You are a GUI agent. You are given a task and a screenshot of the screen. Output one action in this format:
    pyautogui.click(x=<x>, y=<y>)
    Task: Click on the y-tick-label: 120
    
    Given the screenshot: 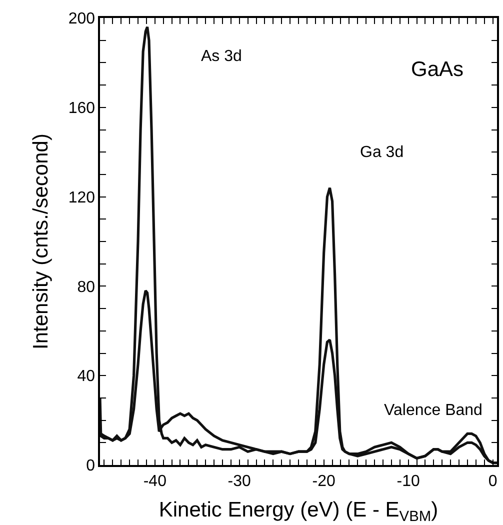 What is the action you would take?
    pyautogui.click(x=82, y=197)
    